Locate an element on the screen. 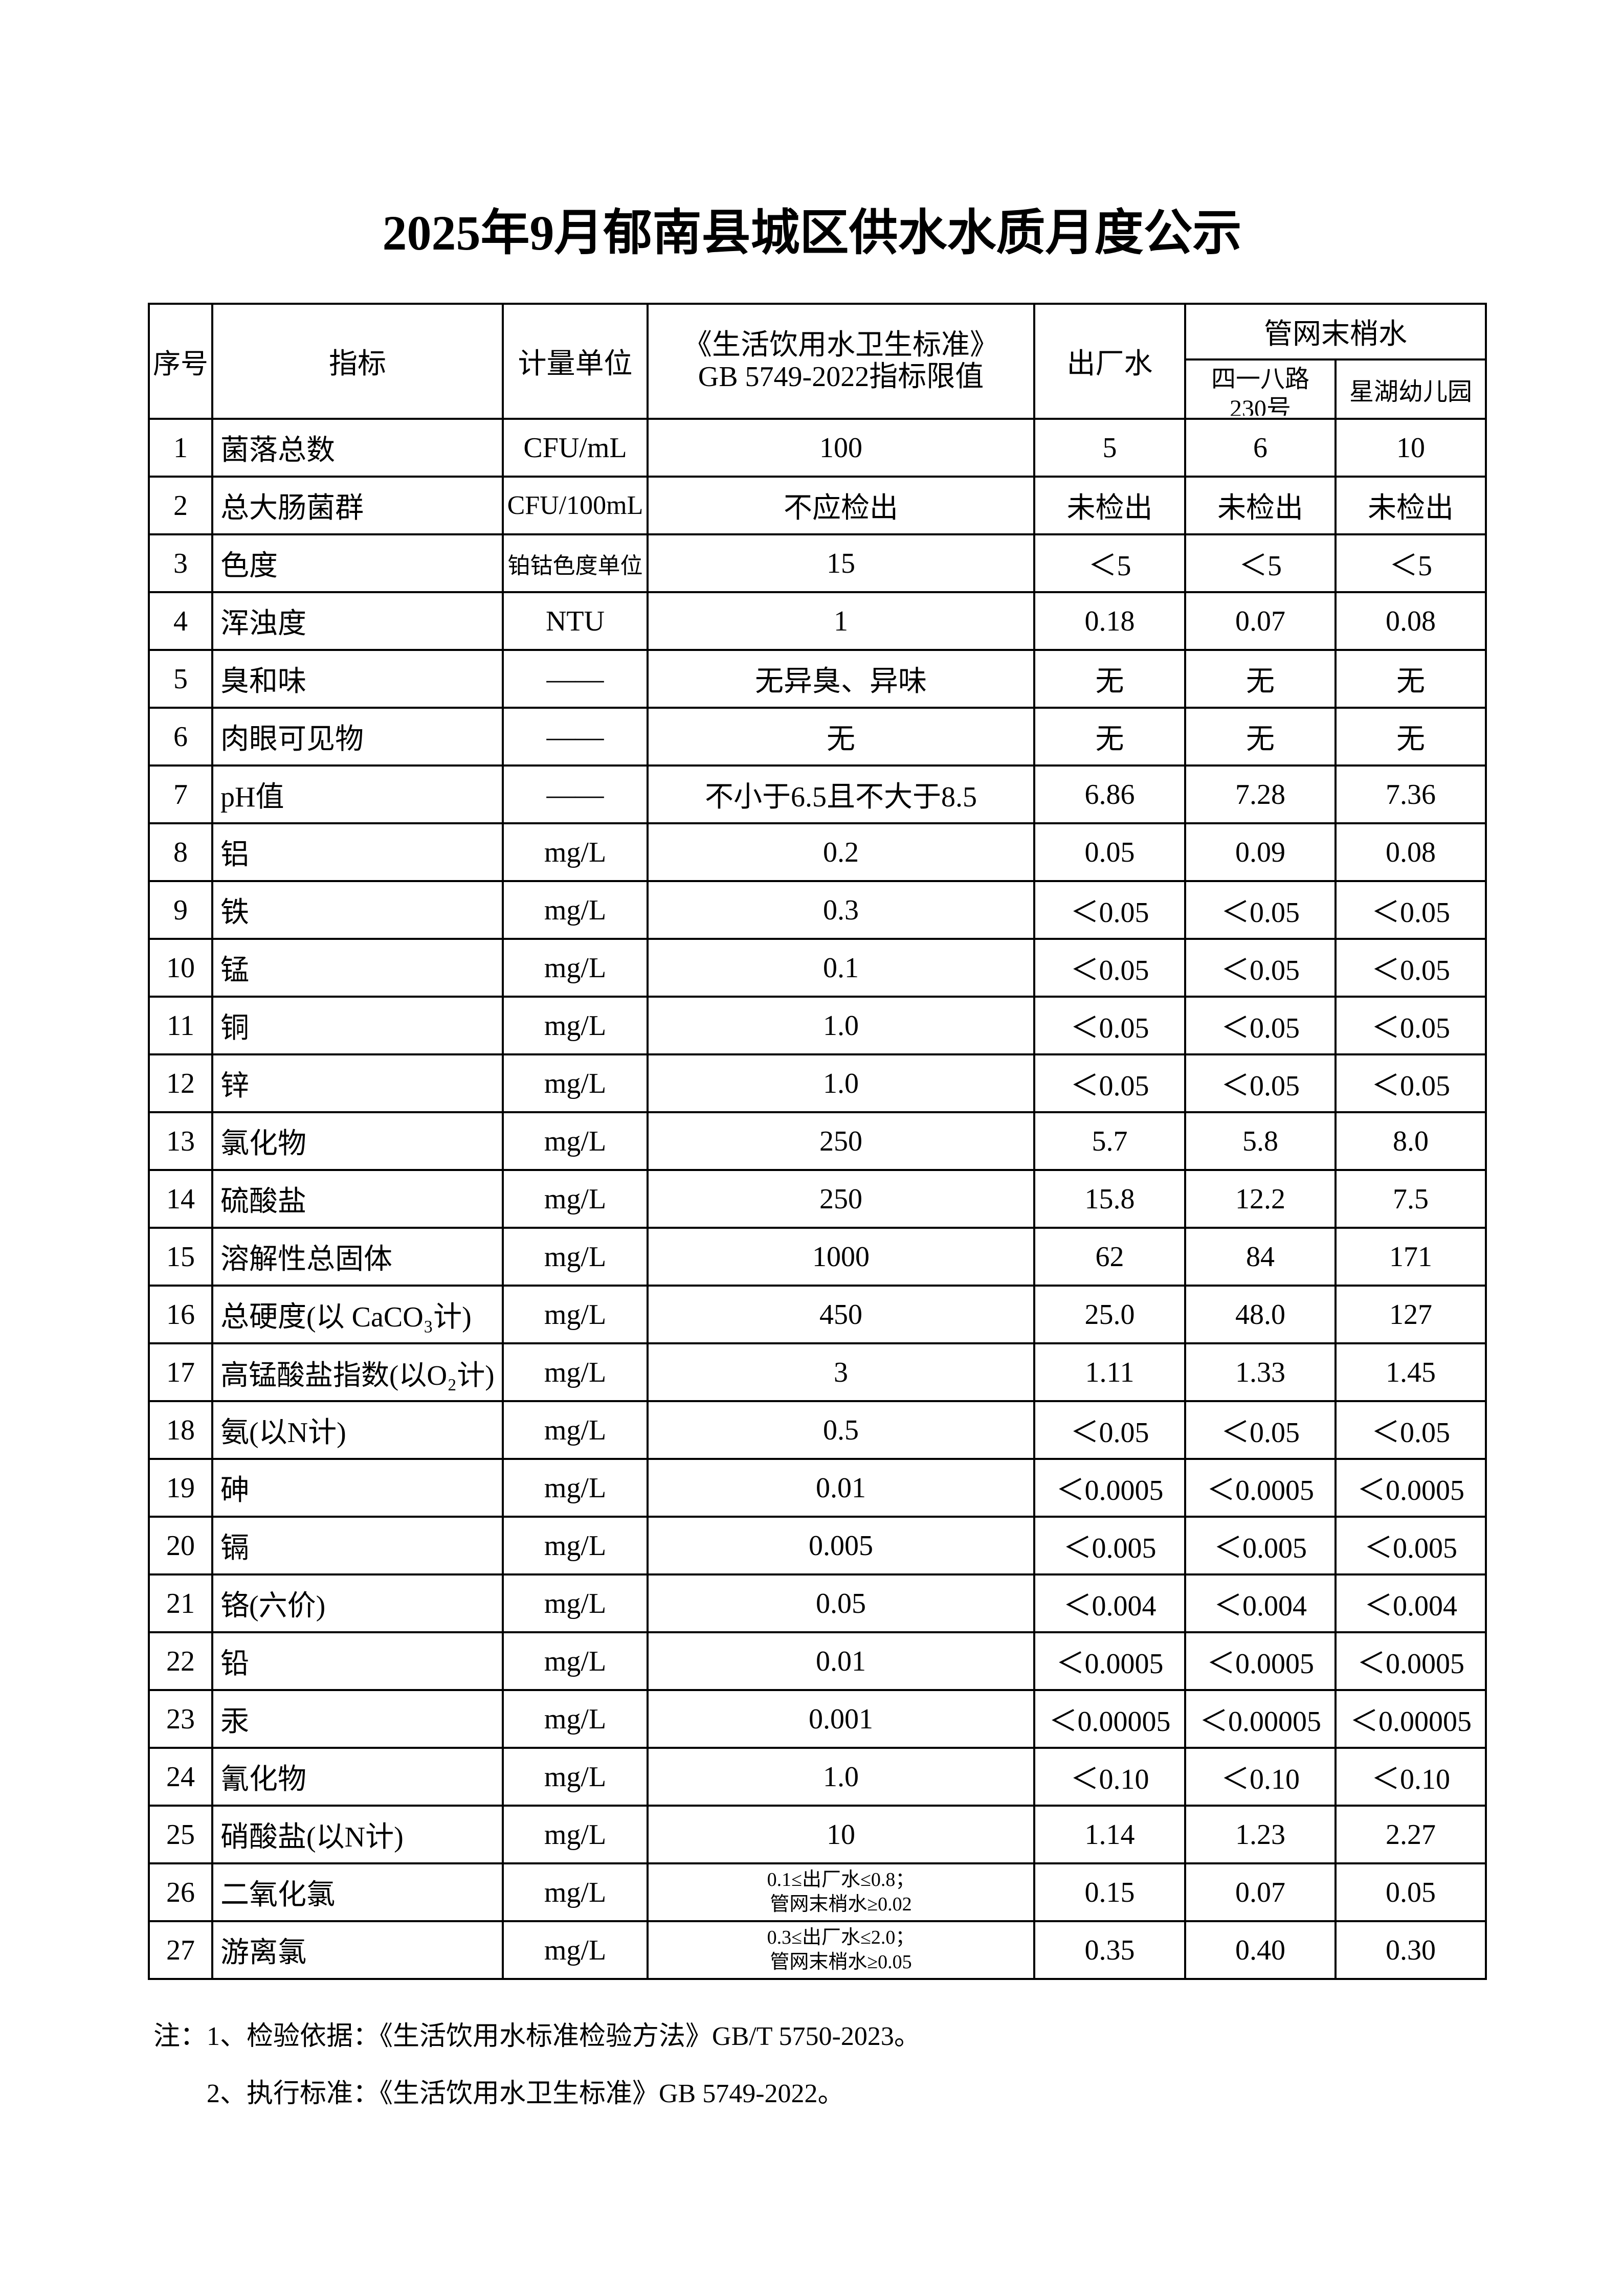 This screenshot has height=2296, width=1624. data-cell: ＜5 is located at coordinates (1410, 563).